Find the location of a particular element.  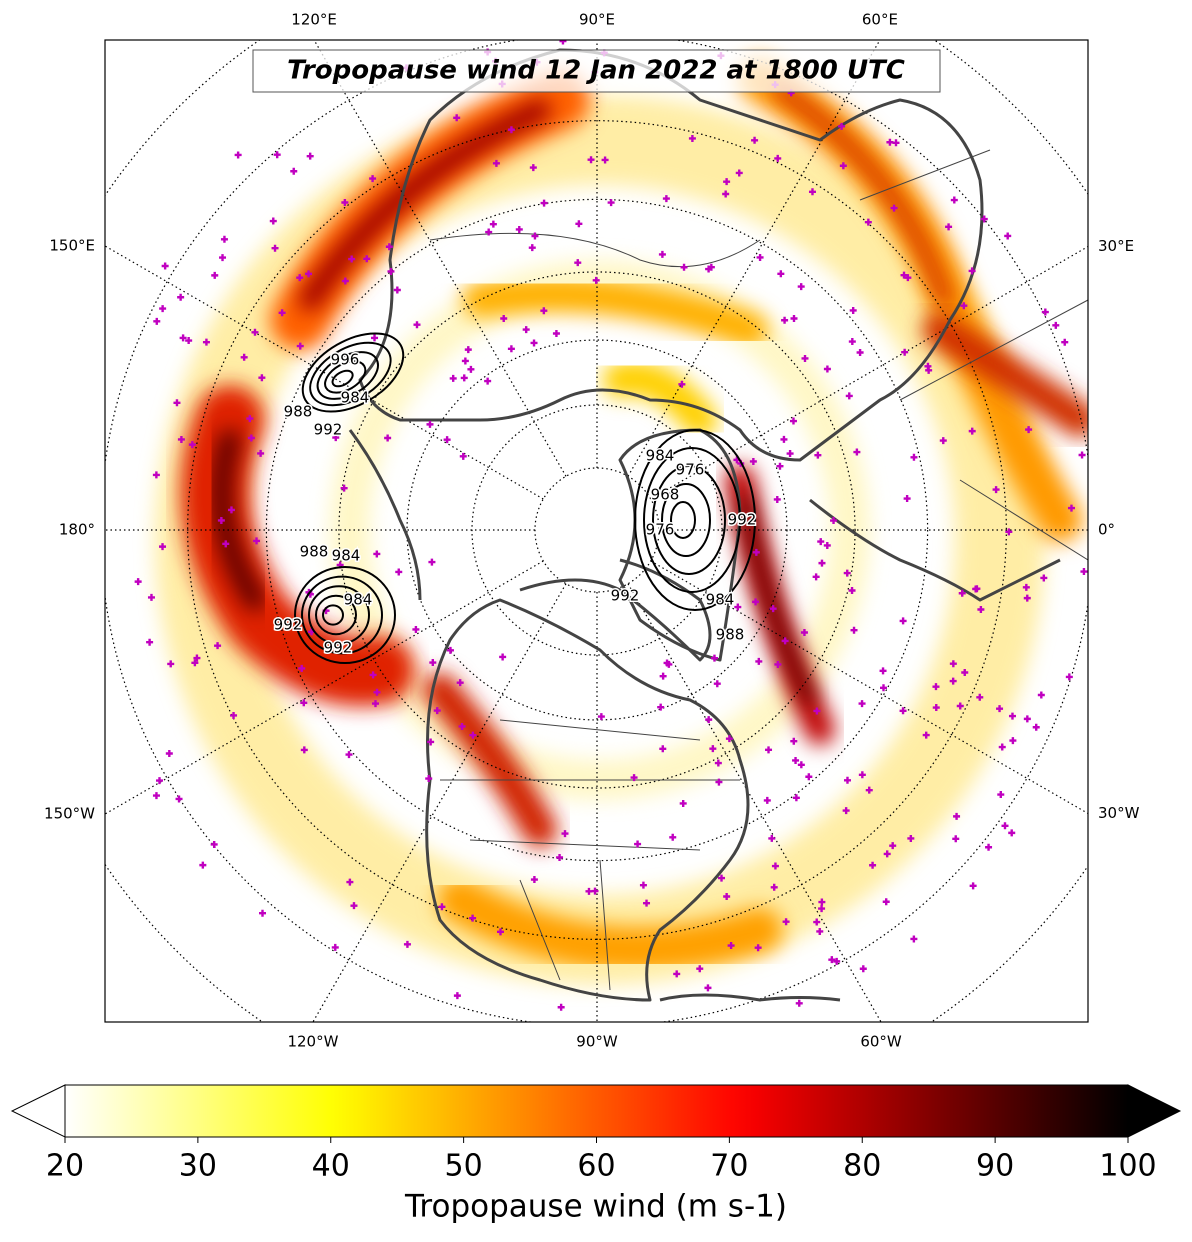

colorbar-tick-label: 70 is located at coordinates (729, 1166).